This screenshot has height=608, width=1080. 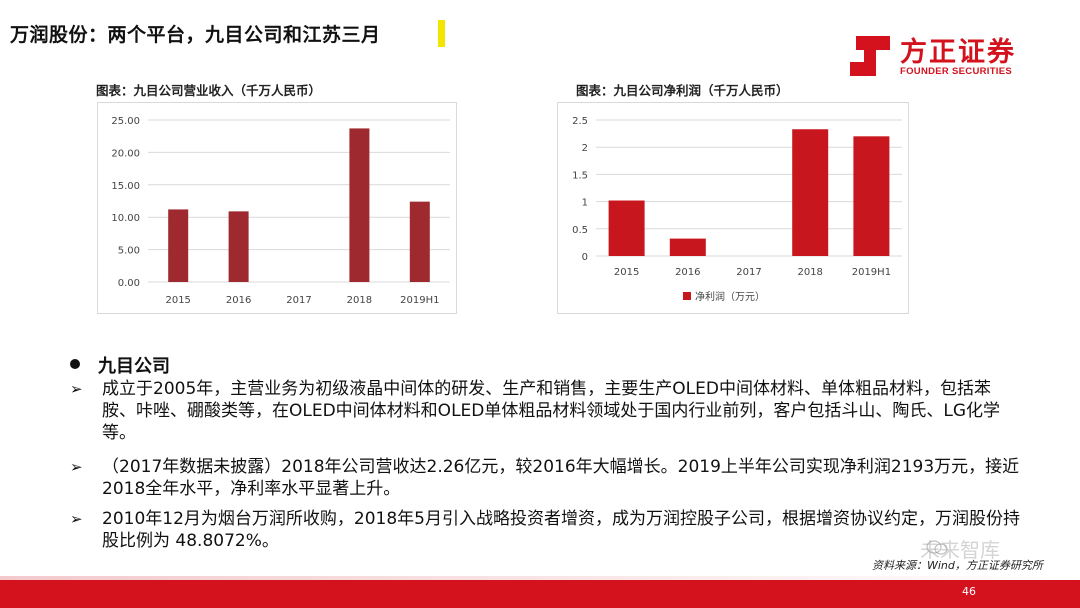 I want to click on company-logo: 方正证券 FOUNDER SECURITIES, so click(x=941, y=55).